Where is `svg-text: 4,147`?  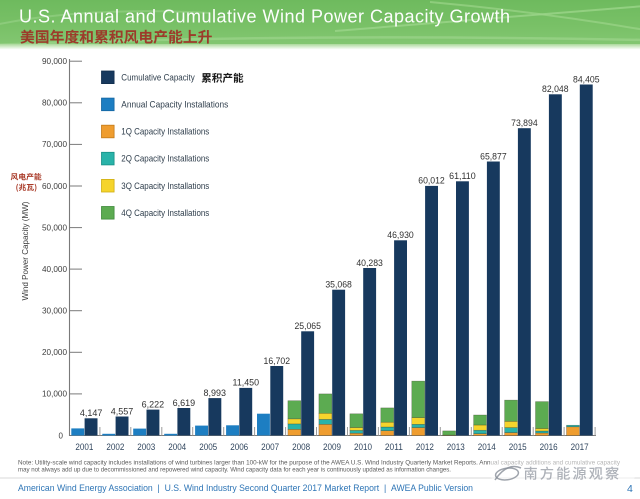
svg-text: 4,147 is located at coordinates (91, 413).